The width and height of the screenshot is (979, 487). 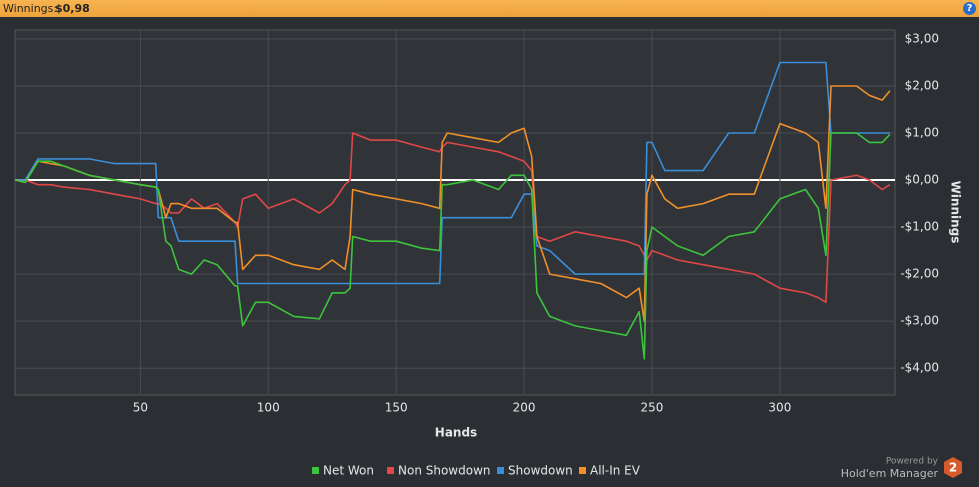 What do you see at coordinates (922, 180) in the screenshot?
I see `y-tick-label: $0,00` at bounding box center [922, 180].